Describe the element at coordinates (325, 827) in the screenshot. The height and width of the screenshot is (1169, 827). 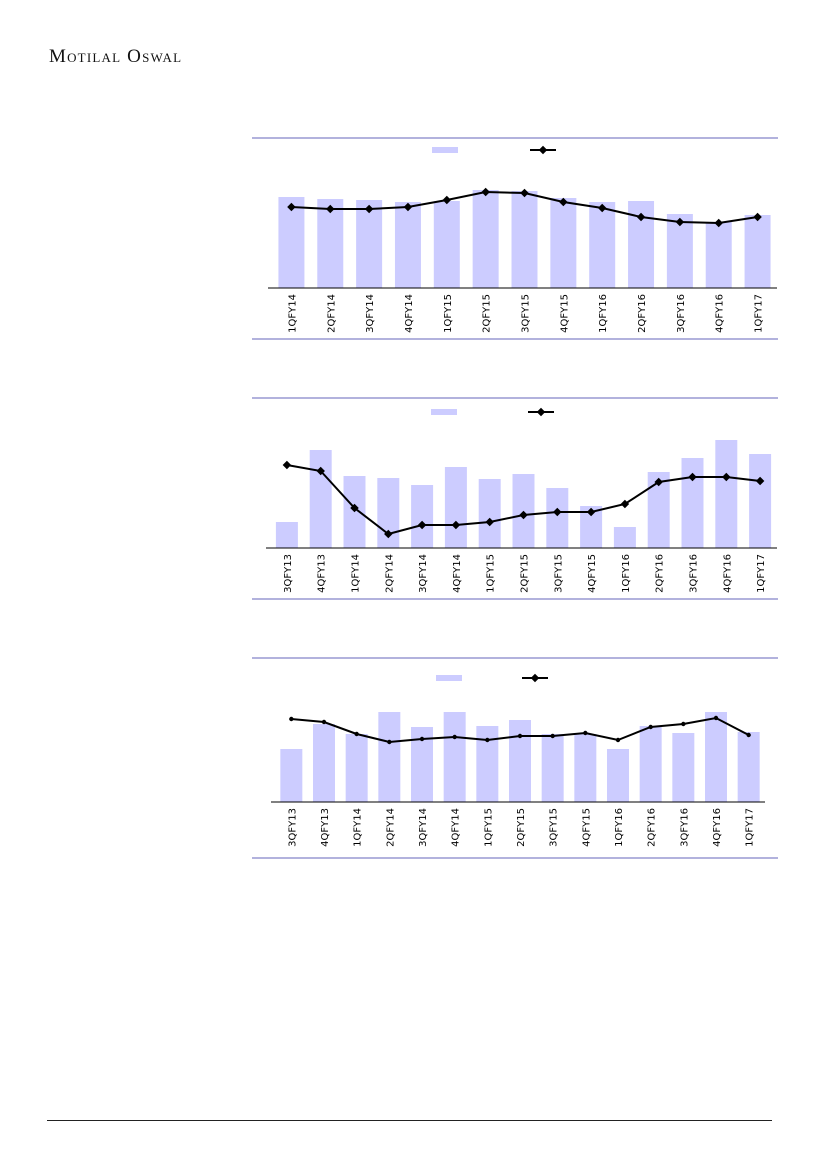
I see `x-tick-label: 4QFY13` at that location.